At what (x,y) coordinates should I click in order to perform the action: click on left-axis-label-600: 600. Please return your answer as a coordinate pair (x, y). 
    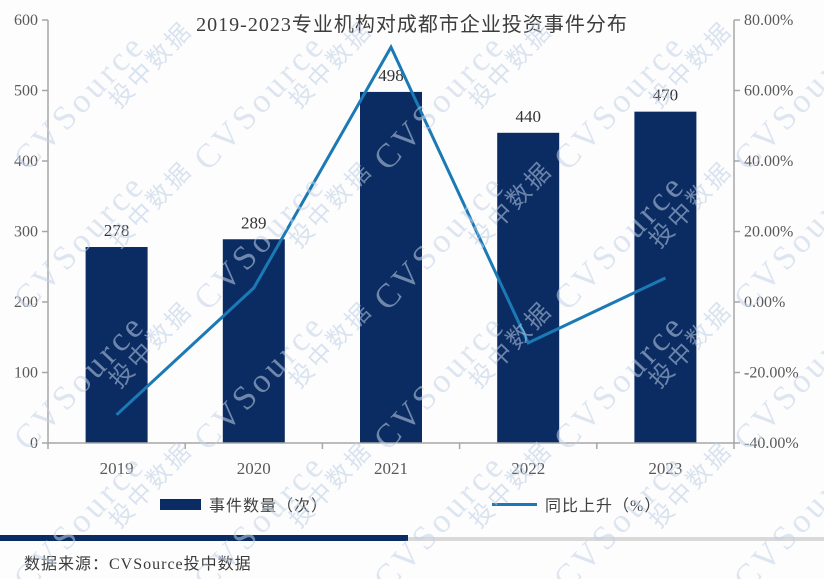
    Looking at the image, I should click on (26, 20).